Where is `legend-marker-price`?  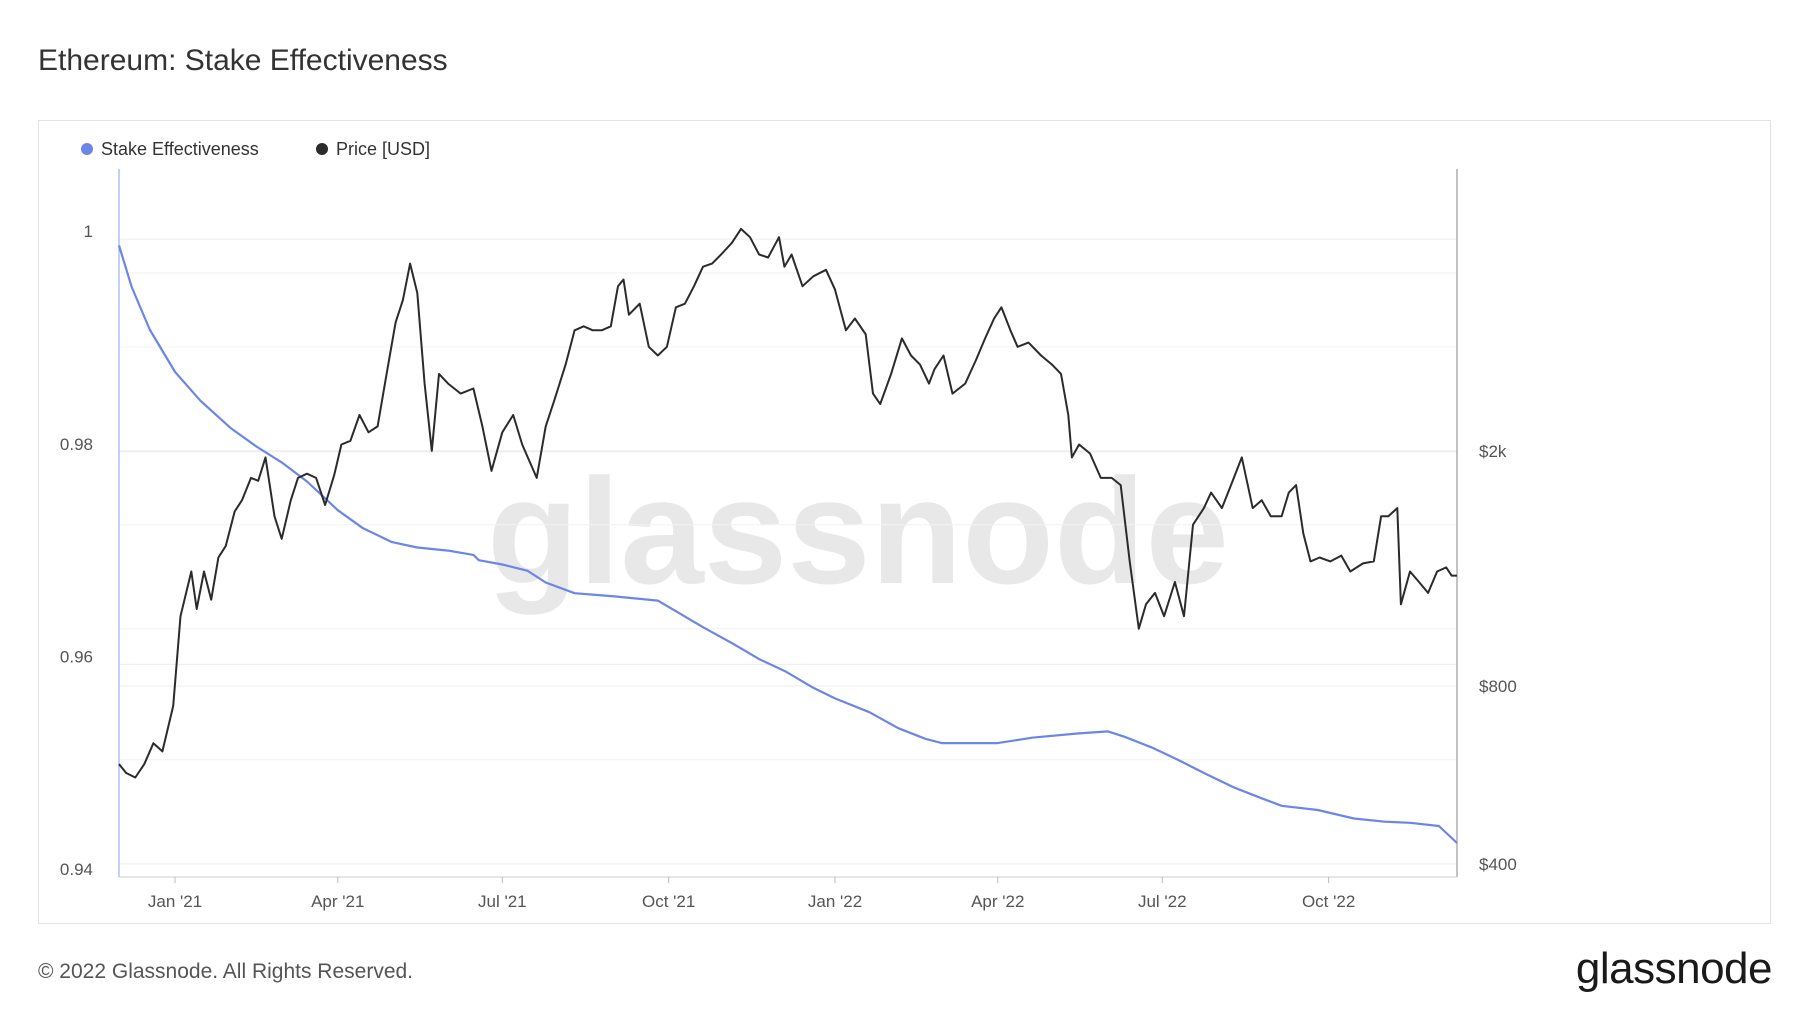 legend-marker-price is located at coordinates (322, 149).